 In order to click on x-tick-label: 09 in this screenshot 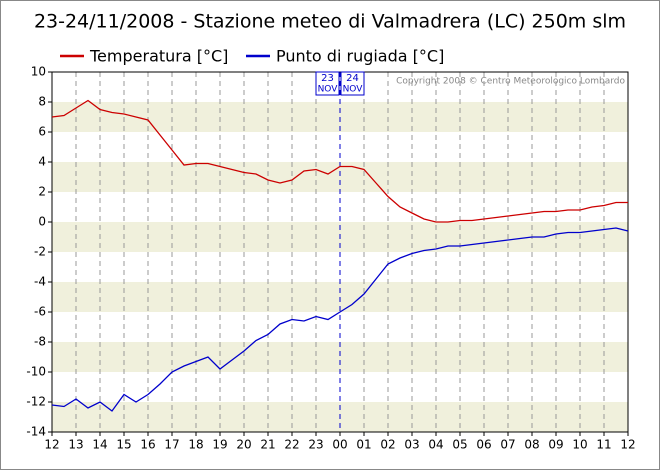, I will do `click(555, 445)`.